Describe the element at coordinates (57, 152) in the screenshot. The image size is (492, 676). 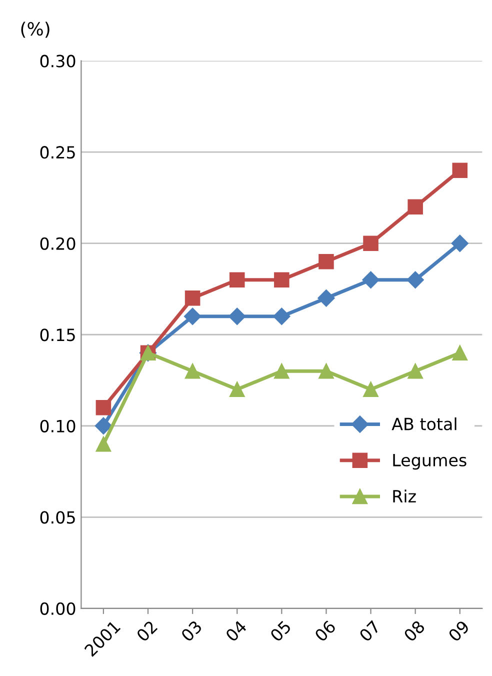
I see `y-tick-label: 0.25` at that location.